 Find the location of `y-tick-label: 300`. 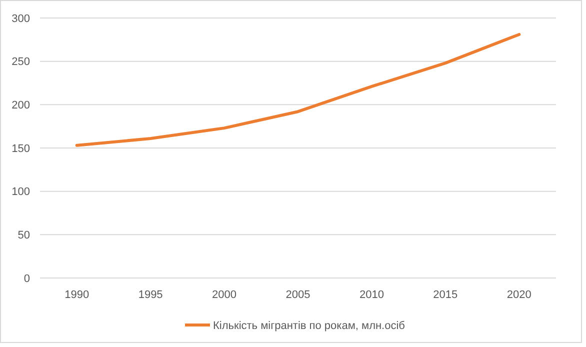

y-tick-label: 300 is located at coordinates (21, 18).